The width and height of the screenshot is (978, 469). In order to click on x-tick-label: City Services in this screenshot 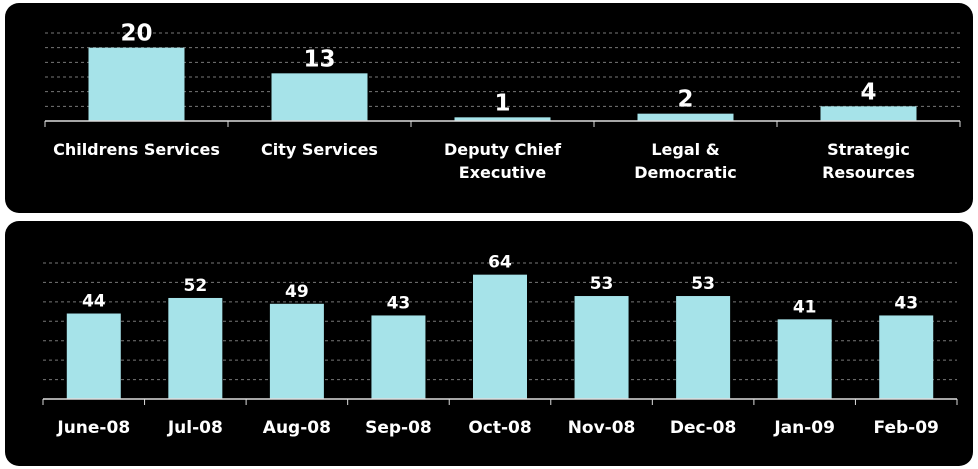, I will do `click(319, 149)`.